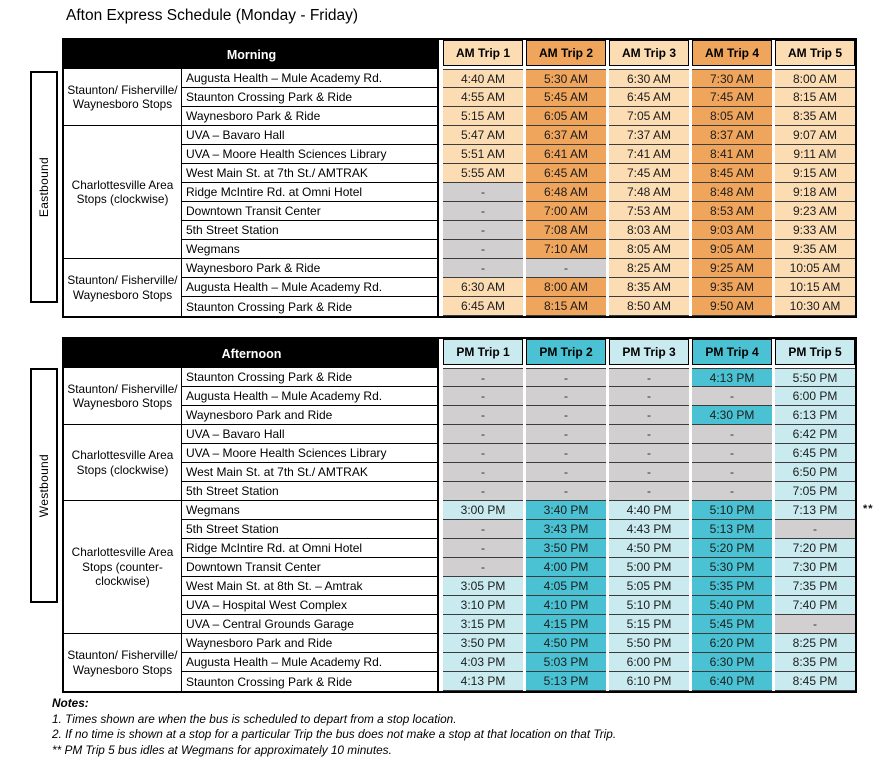 Image resolution: width=880 pixels, height=773 pixels. I want to click on stop-group-label: Staunton/ Fisherville/ Waynesboro Stops, so click(123, 396).